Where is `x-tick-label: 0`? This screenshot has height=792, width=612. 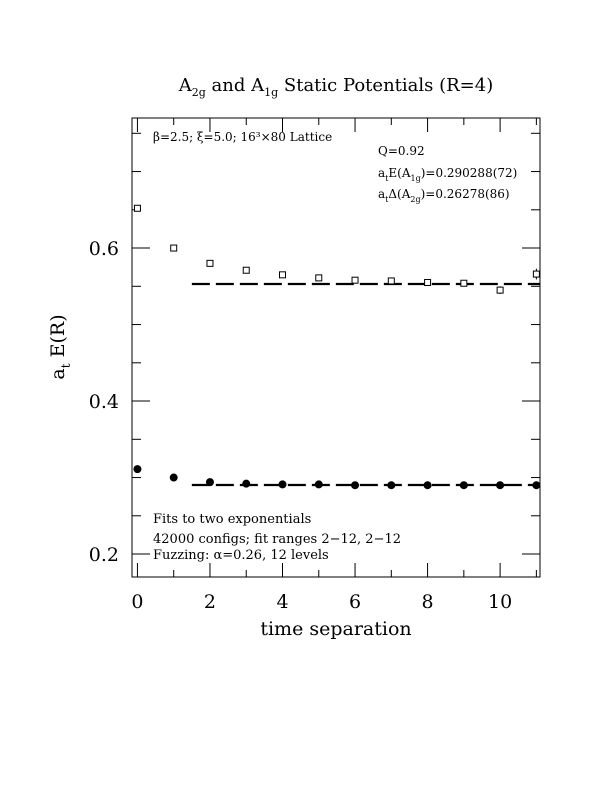 x-tick-label: 0 is located at coordinates (137, 602).